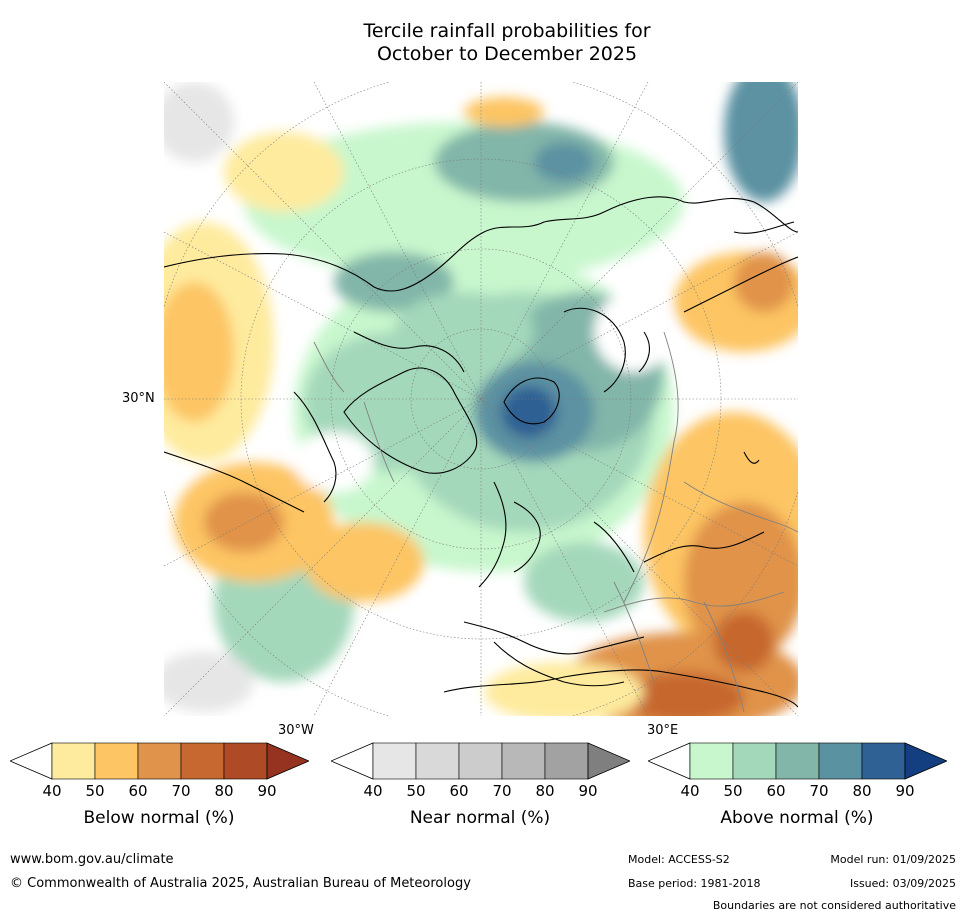 The height and width of the screenshot is (919, 965). What do you see at coordinates (902, 883) in the screenshot?
I see `issued-text: Issued: 03/09/2025` at bounding box center [902, 883].